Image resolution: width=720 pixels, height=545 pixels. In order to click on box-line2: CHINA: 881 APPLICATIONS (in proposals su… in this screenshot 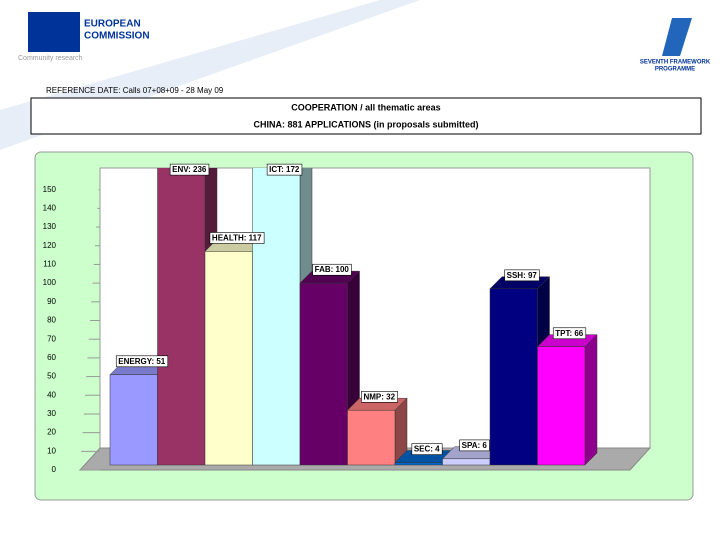, I will do `click(365, 124)`.